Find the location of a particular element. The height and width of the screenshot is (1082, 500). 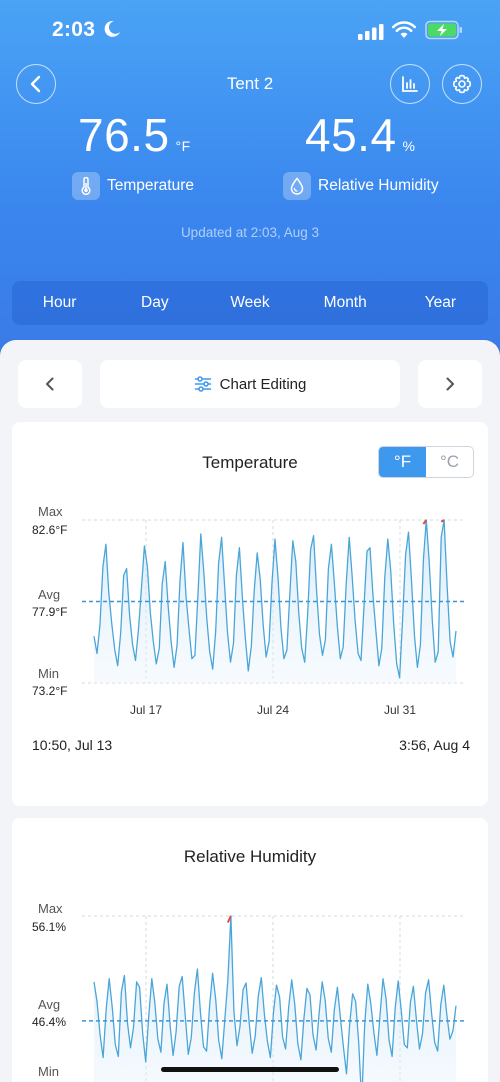

hum-plot is located at coordinates (273, 998).